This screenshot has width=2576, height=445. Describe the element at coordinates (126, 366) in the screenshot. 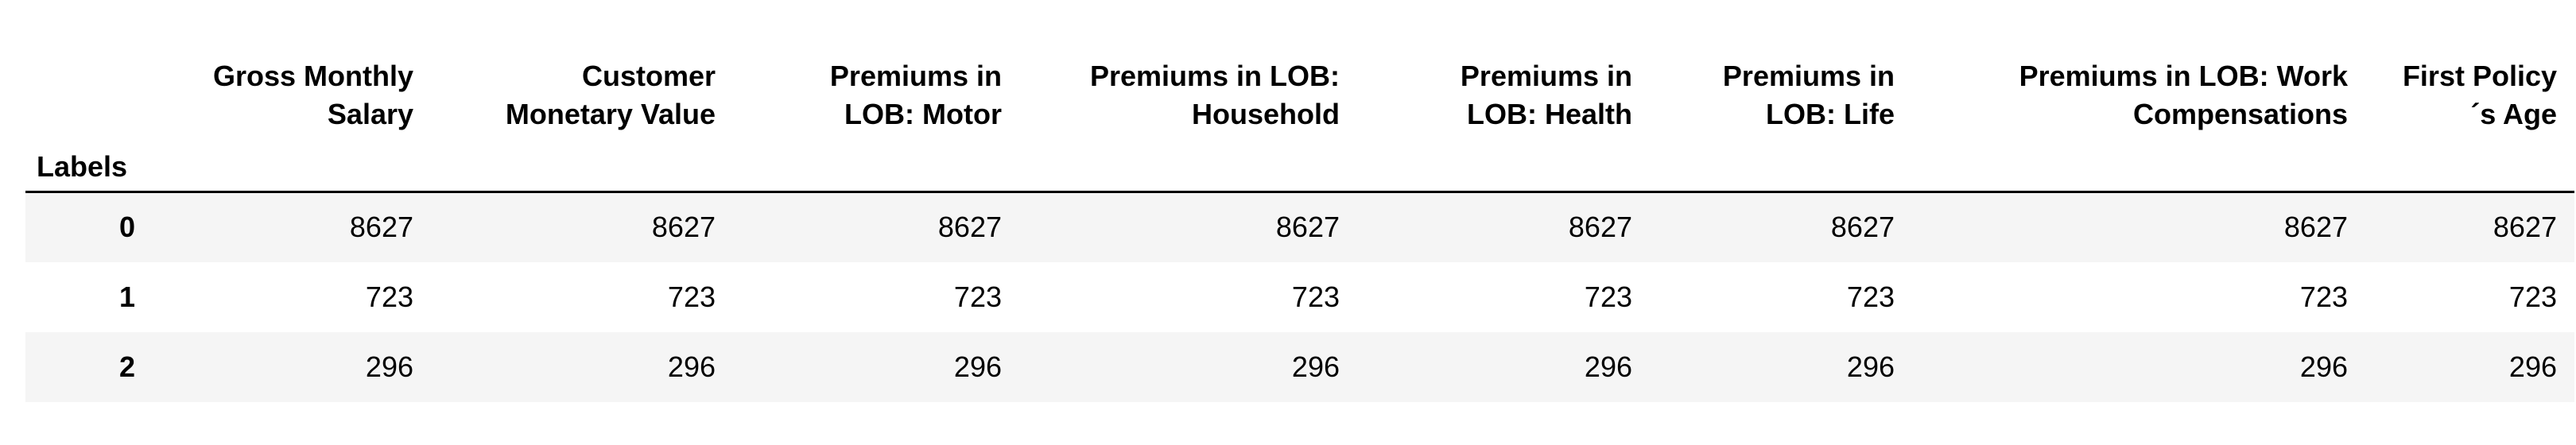

I see `row-label: 2` at that location.